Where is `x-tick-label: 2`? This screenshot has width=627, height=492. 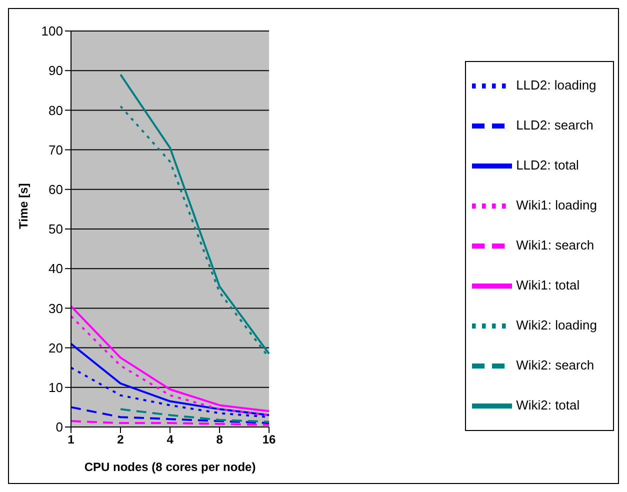 x-tick-label: 2 is located at coordinates (120, 439).